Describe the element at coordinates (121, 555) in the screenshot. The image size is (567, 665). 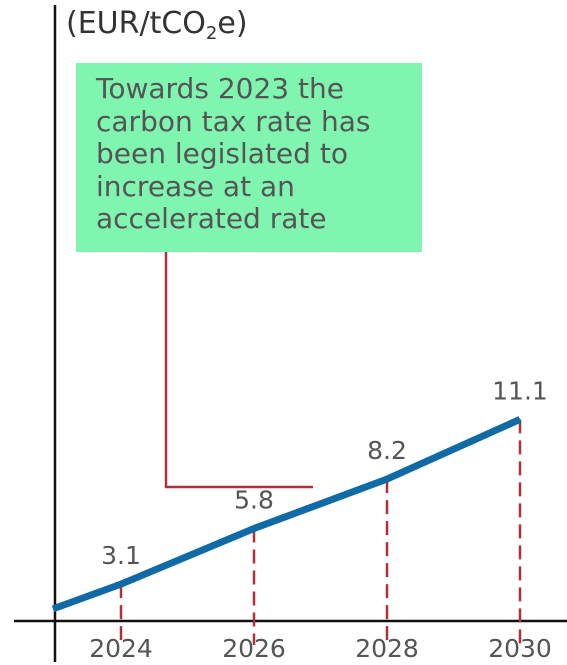
I see `data-label-2024: 3.1` at that location.